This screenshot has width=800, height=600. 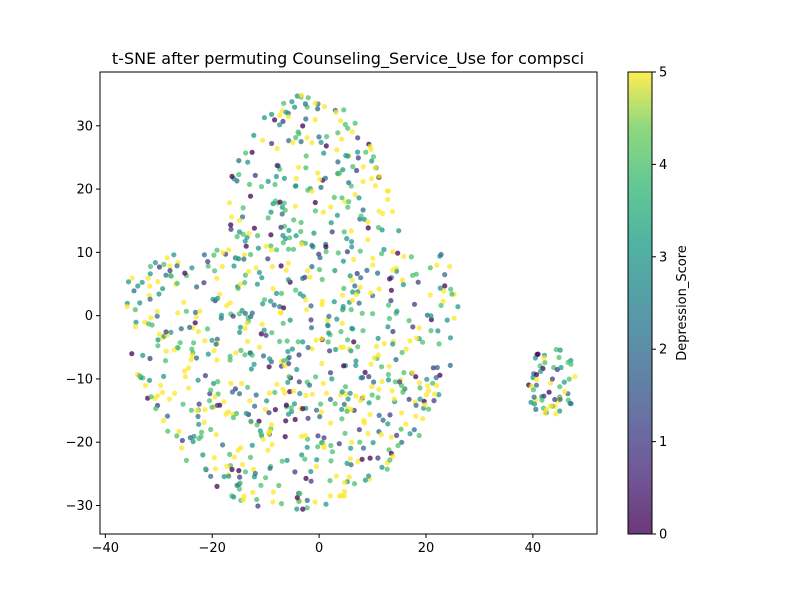 I want to click on x-tick-label: 40, so click(x=533, y=548).